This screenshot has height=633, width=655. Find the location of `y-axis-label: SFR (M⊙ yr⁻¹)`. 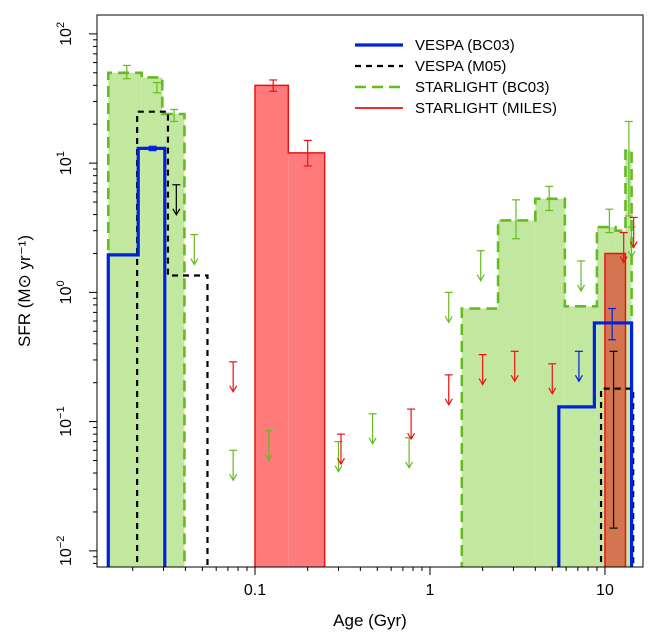

y-axis-label: SFR (M⊙ yr⁻¹) is located at coordinates (24, 291).